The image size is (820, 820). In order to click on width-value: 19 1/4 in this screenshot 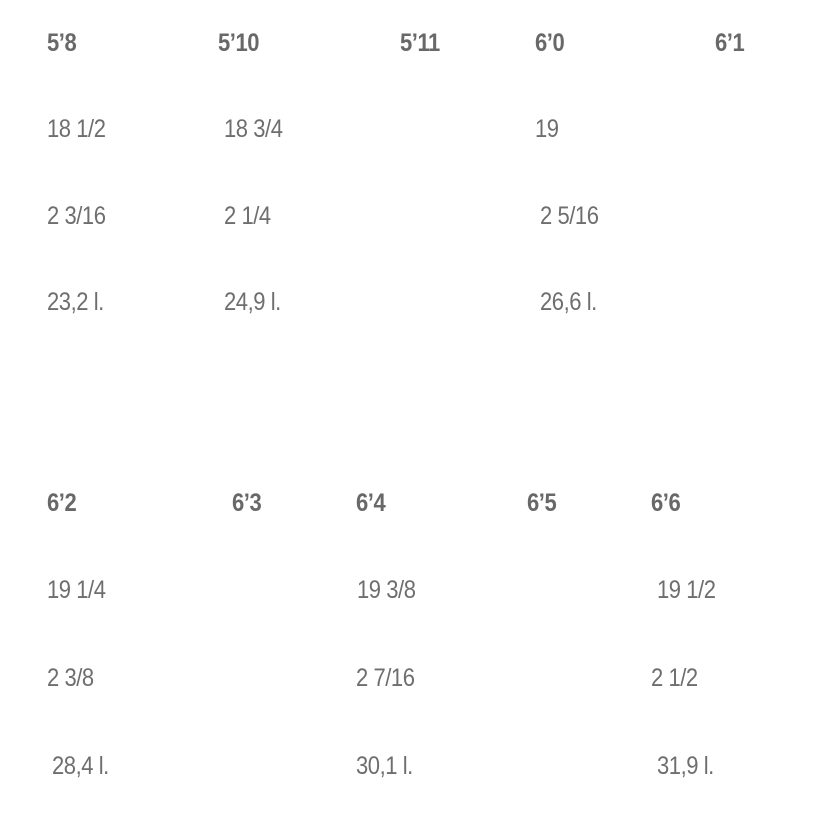, I will do `click(76, 590)`.